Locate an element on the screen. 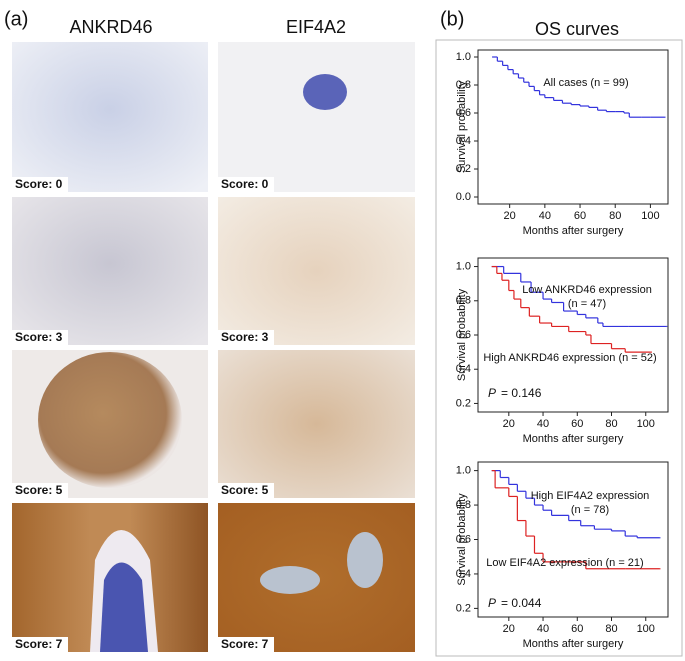  series-label: High ANKRD46 expression (n = 52) is located at coordinates (569, 358).